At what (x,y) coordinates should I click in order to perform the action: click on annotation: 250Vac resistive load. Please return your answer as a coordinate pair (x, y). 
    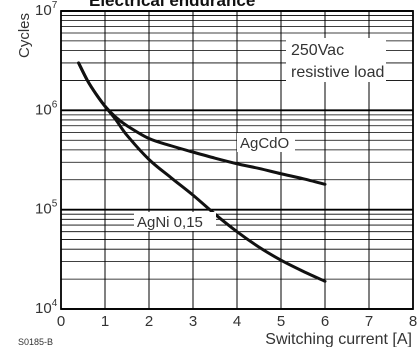
    Looking at the image, I should click on (336, 60).